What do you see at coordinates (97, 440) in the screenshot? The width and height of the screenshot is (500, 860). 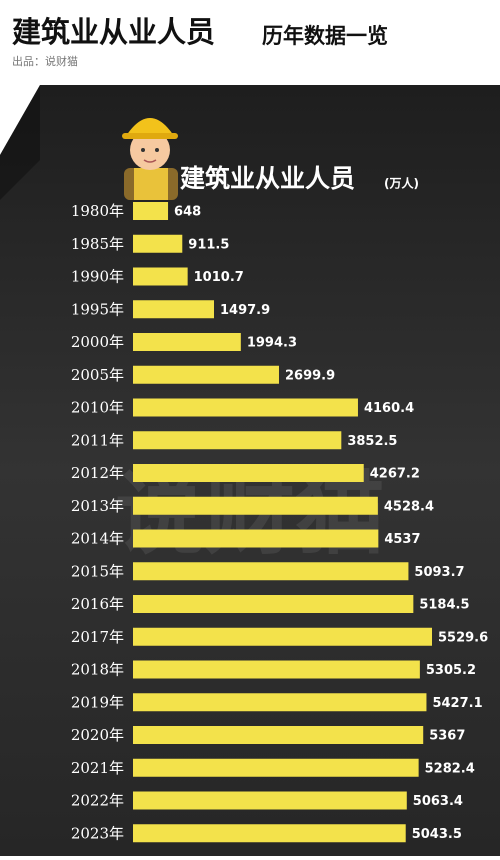 I see `category-label: 2011年` at bounding box center [97, 440].